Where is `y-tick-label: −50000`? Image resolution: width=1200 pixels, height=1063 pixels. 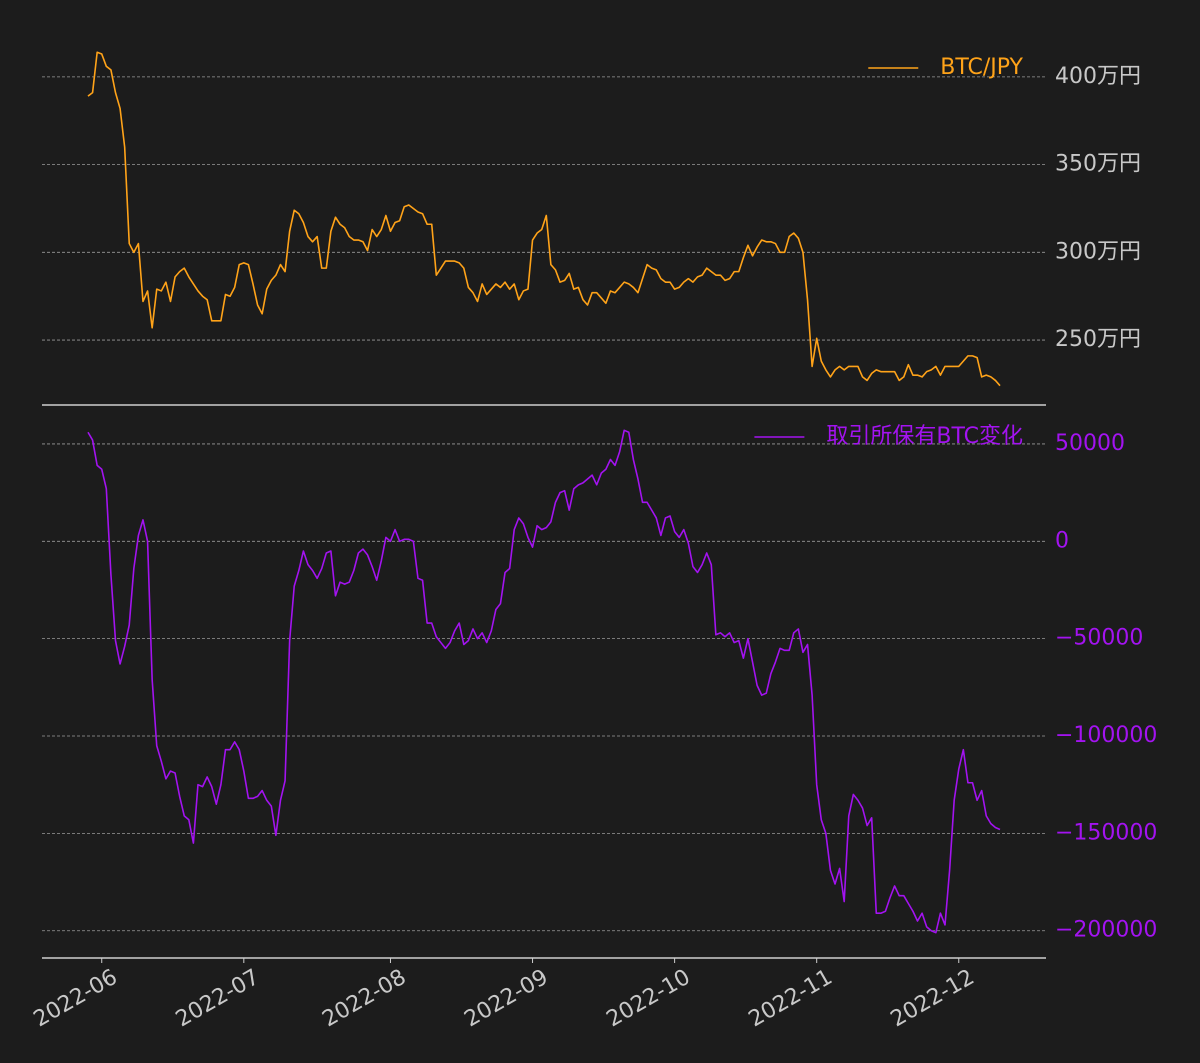 y-tick-label: −50000 is located at coordinates (1099, 638).